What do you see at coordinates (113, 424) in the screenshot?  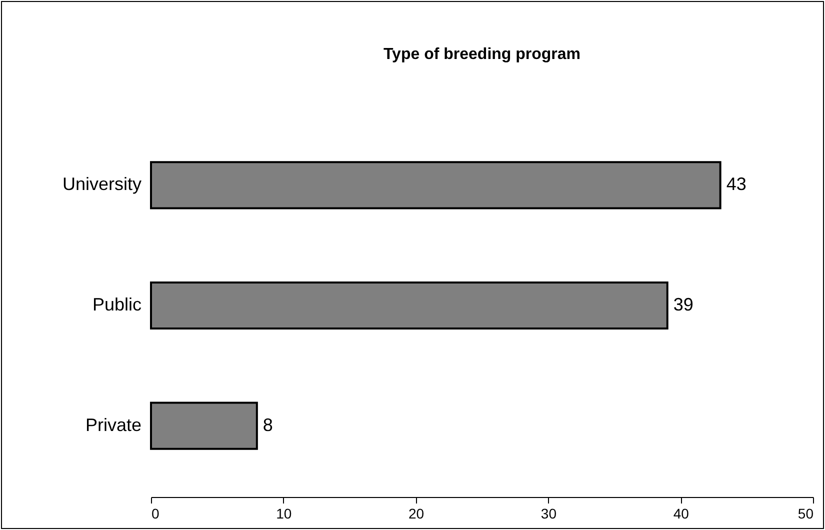 I see `y-tick-label: Private` at bounding box center [113, 424].